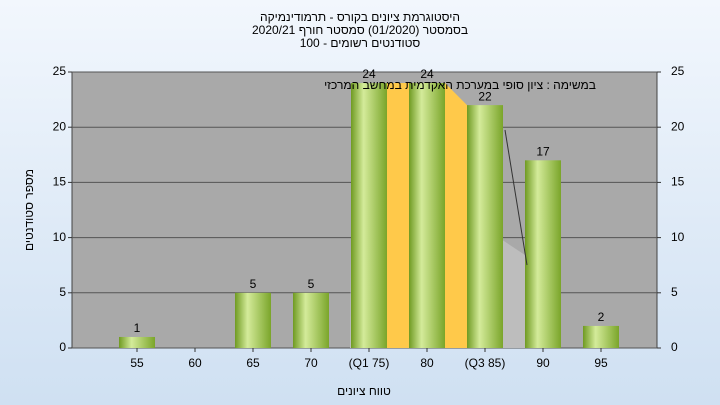  Describe the element at coordinates (678, 182) in the screenshot. I see `y2-tick-label: 15` at that location.